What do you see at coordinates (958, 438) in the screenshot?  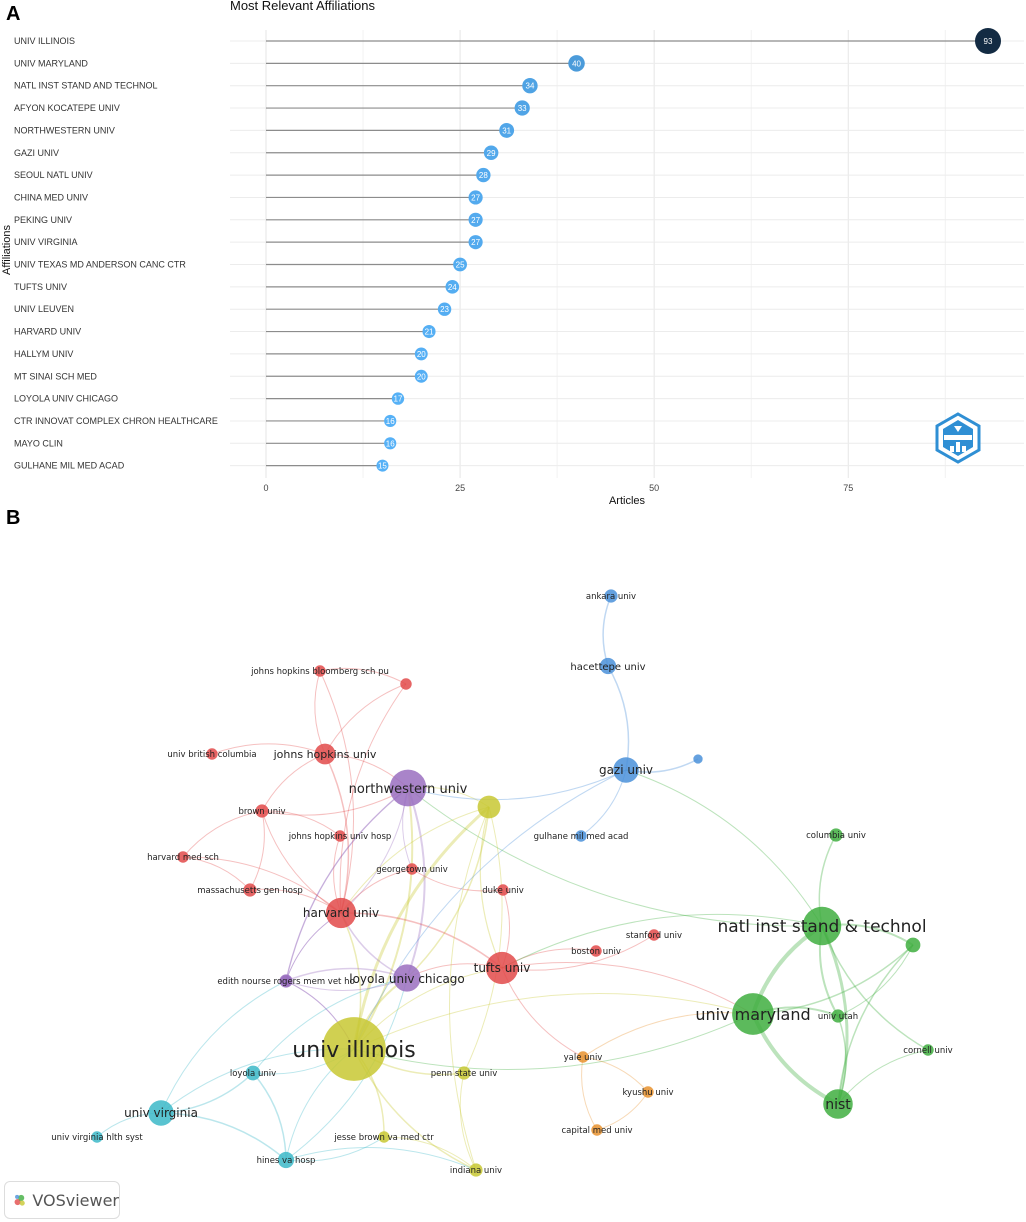 I see `bibliometrix-logo` at bounding box center [958, 438].